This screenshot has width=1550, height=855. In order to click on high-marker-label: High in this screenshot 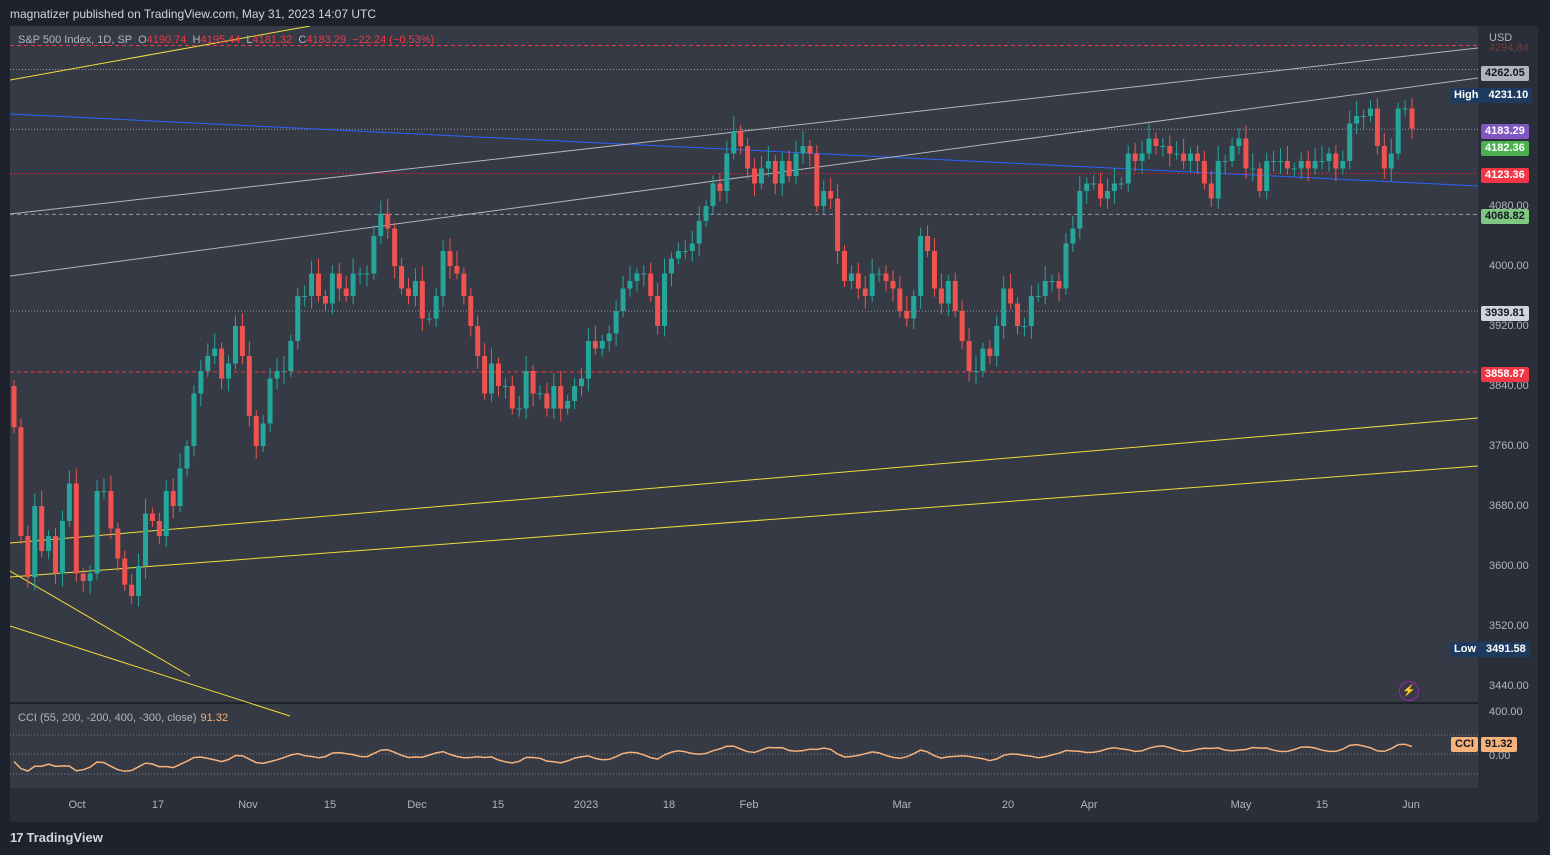, I will do `click(1466, 95)`.